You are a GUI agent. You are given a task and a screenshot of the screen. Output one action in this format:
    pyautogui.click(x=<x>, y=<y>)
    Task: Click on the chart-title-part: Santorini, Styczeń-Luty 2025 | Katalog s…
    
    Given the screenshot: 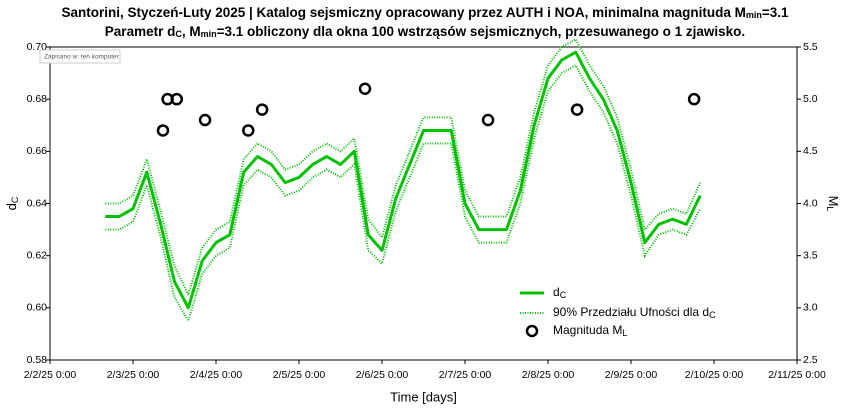 What is the action you would take?
    pyautogui.click(x=403, y=12)
    